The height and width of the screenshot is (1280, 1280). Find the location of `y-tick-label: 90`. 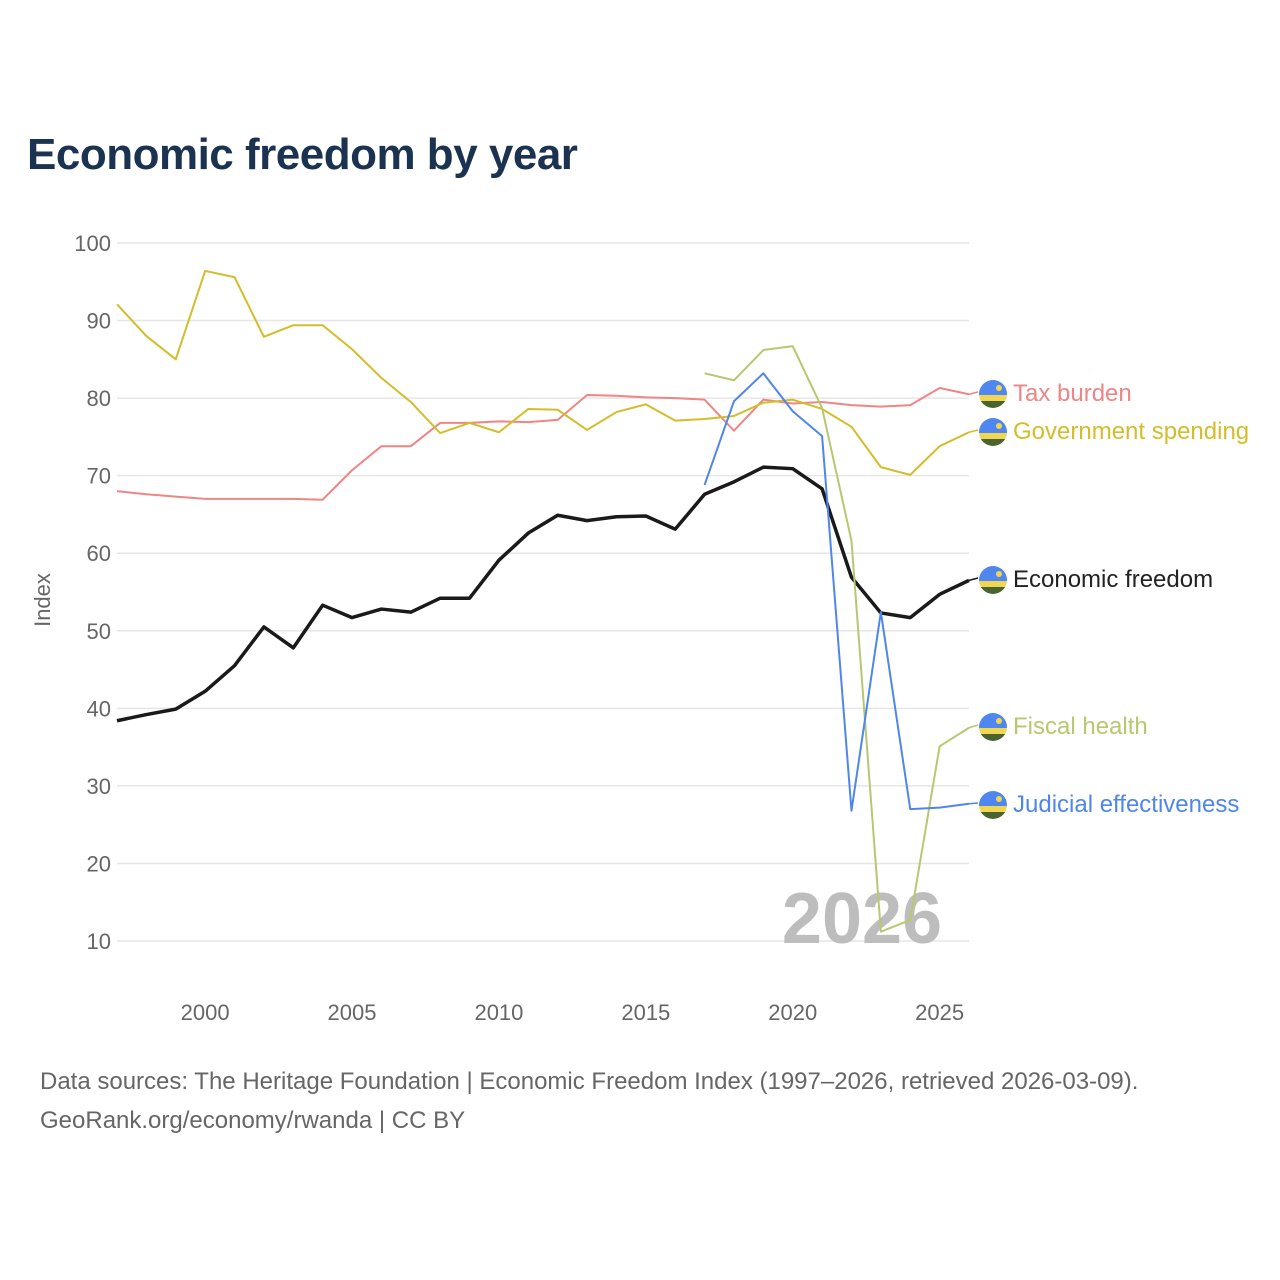

y-tick-label: 90 is located at coordinates (99, 321).